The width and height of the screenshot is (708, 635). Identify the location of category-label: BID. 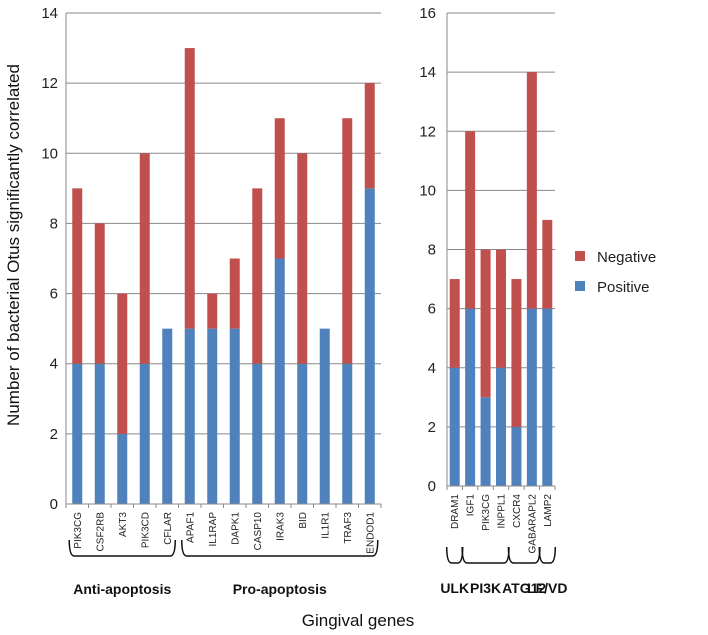
(303, 520).